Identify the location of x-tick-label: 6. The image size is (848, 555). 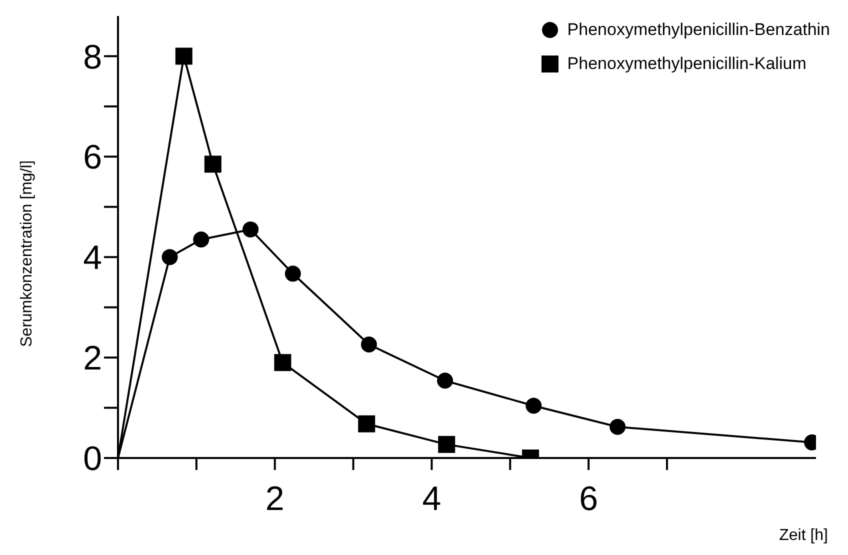
(588, 499).